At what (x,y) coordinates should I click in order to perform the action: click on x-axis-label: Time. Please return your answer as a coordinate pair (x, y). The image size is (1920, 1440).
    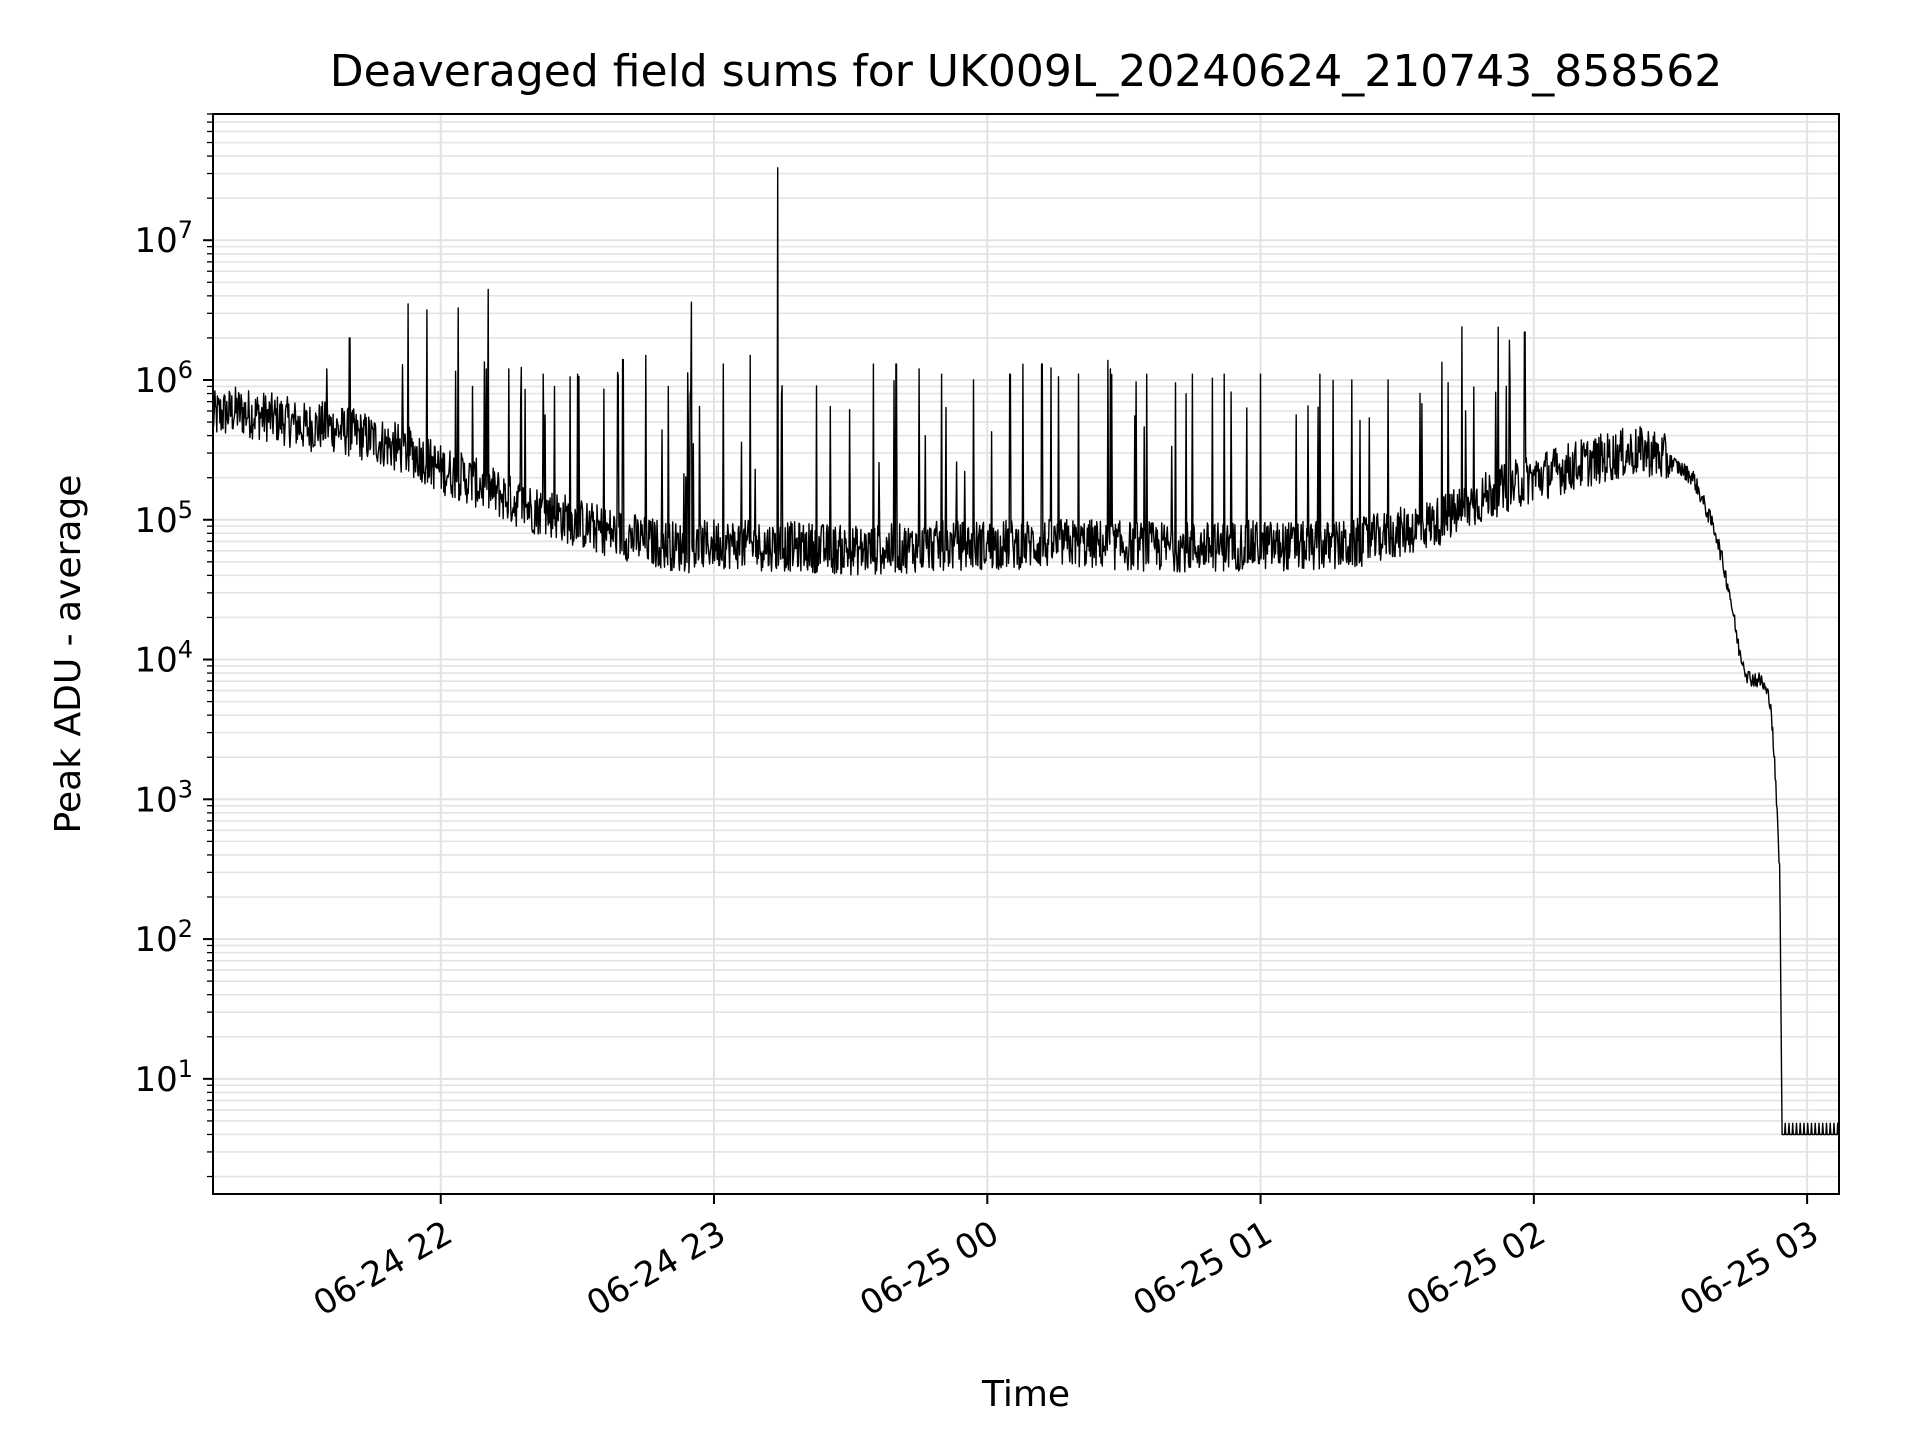
    Looking at the image, I should click on (1025, 1394).